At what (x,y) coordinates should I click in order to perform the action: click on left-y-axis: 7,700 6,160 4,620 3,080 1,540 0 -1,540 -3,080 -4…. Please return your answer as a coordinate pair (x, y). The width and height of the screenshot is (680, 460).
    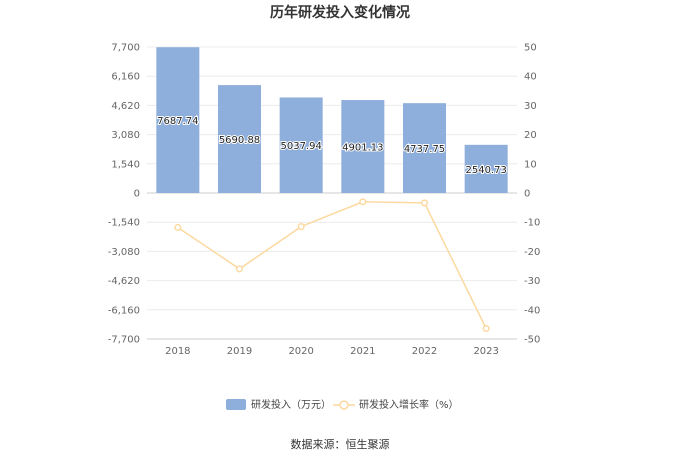
    Looking at the image, I should click on (124, 194).